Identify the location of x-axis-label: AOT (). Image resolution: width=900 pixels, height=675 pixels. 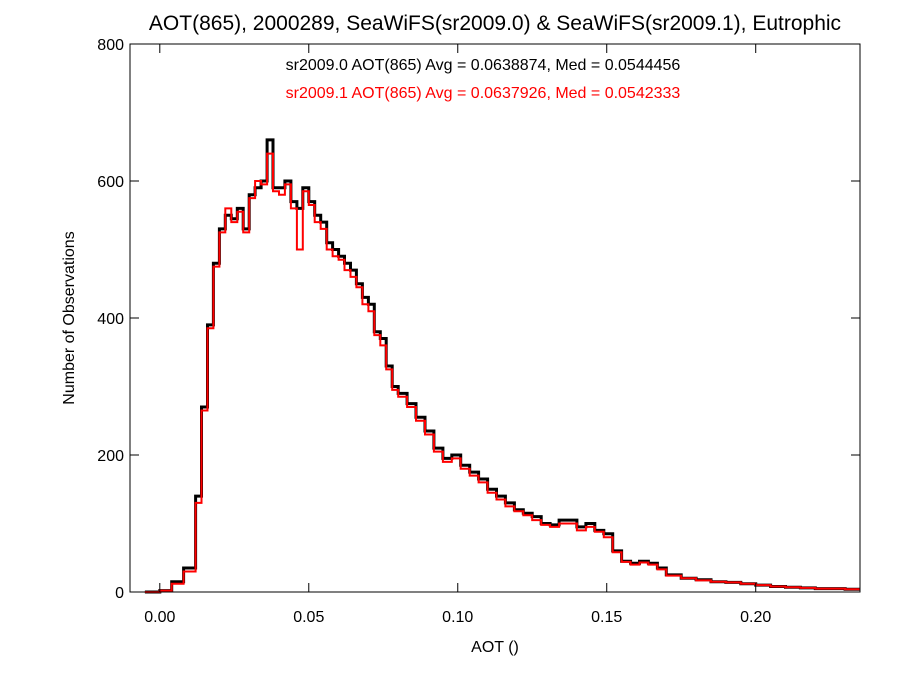
(495, 647).